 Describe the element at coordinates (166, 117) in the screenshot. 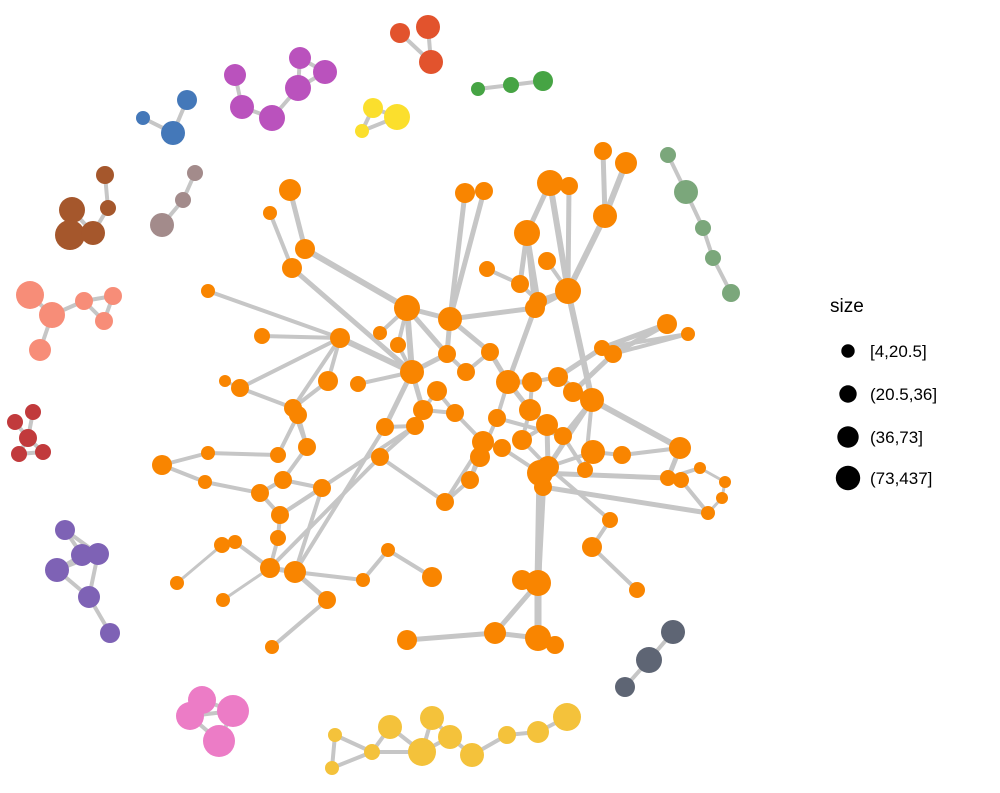

I see `component-steelblue` at that location.